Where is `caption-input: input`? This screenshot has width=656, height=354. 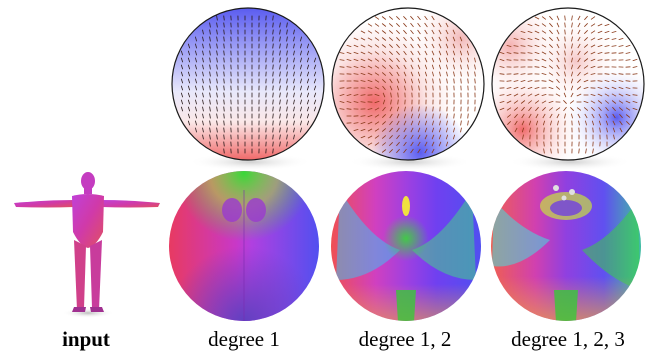 caption-input: input is located at coordinates (86, 339).